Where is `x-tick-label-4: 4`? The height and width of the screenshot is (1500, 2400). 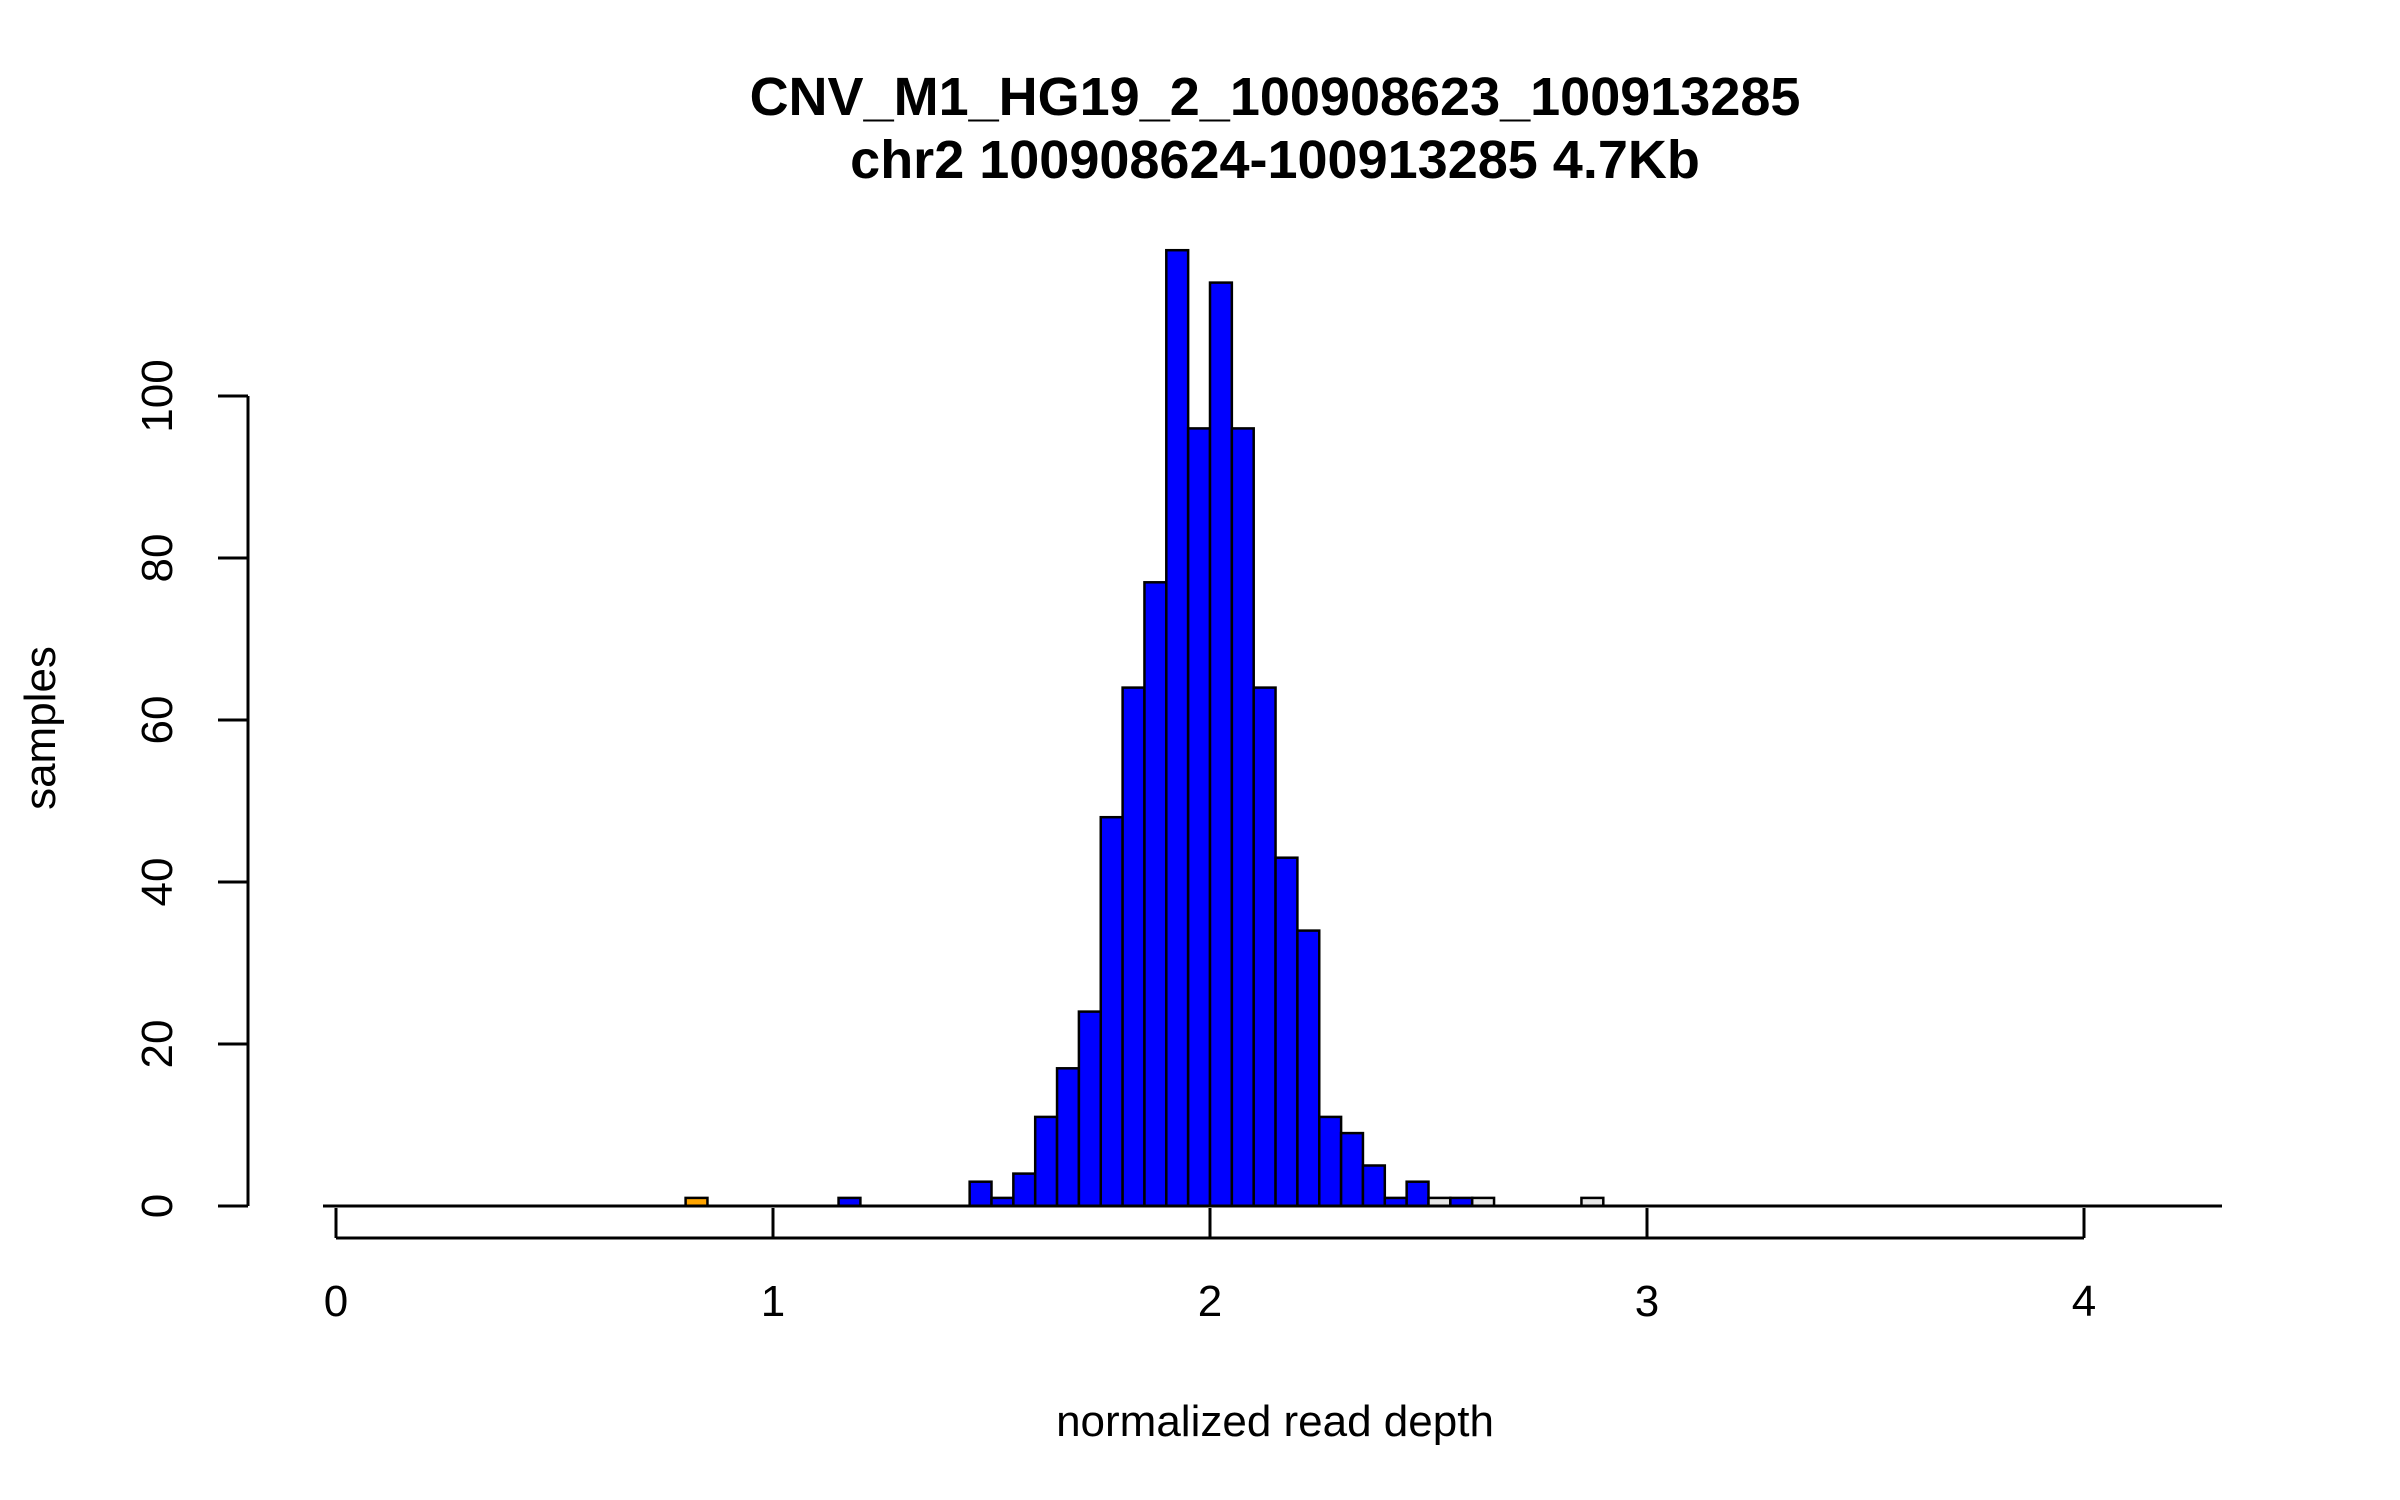 x-tick-label-4: 4 is located at coordinates (2084, 1301).